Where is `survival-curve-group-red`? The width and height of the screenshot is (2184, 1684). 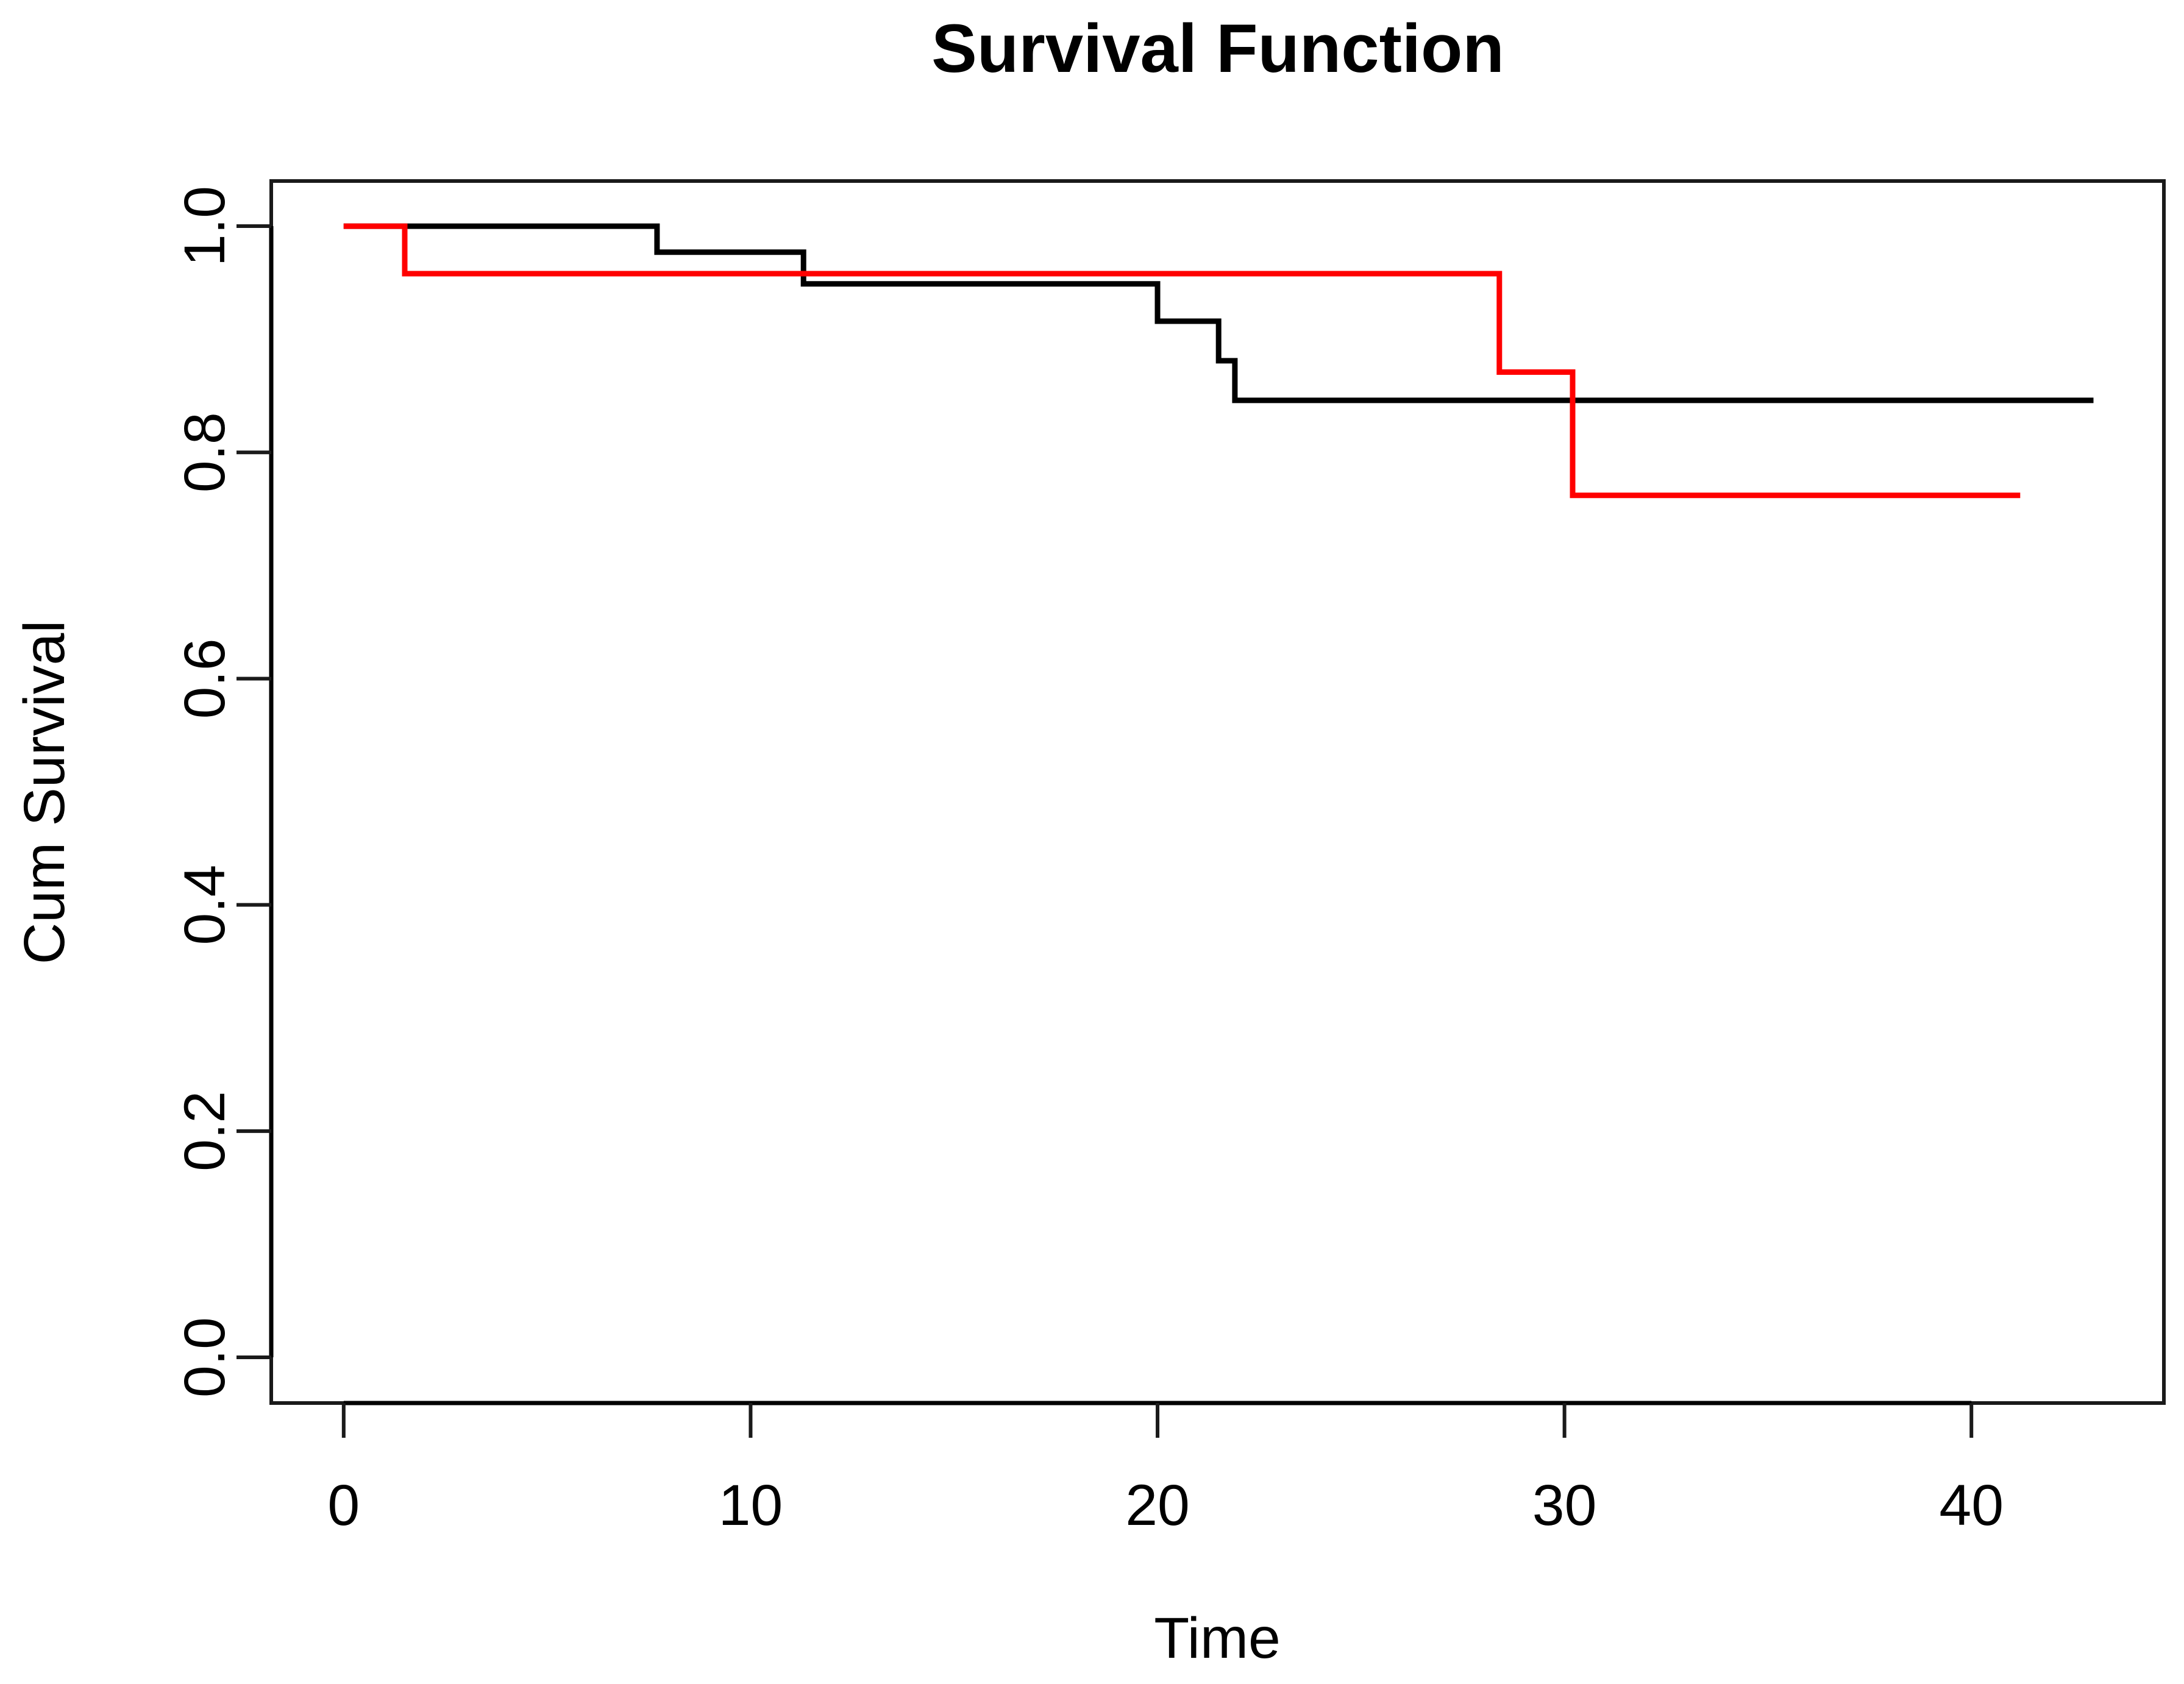
survival-curve-group-red is located at coordinates (1182, 361).